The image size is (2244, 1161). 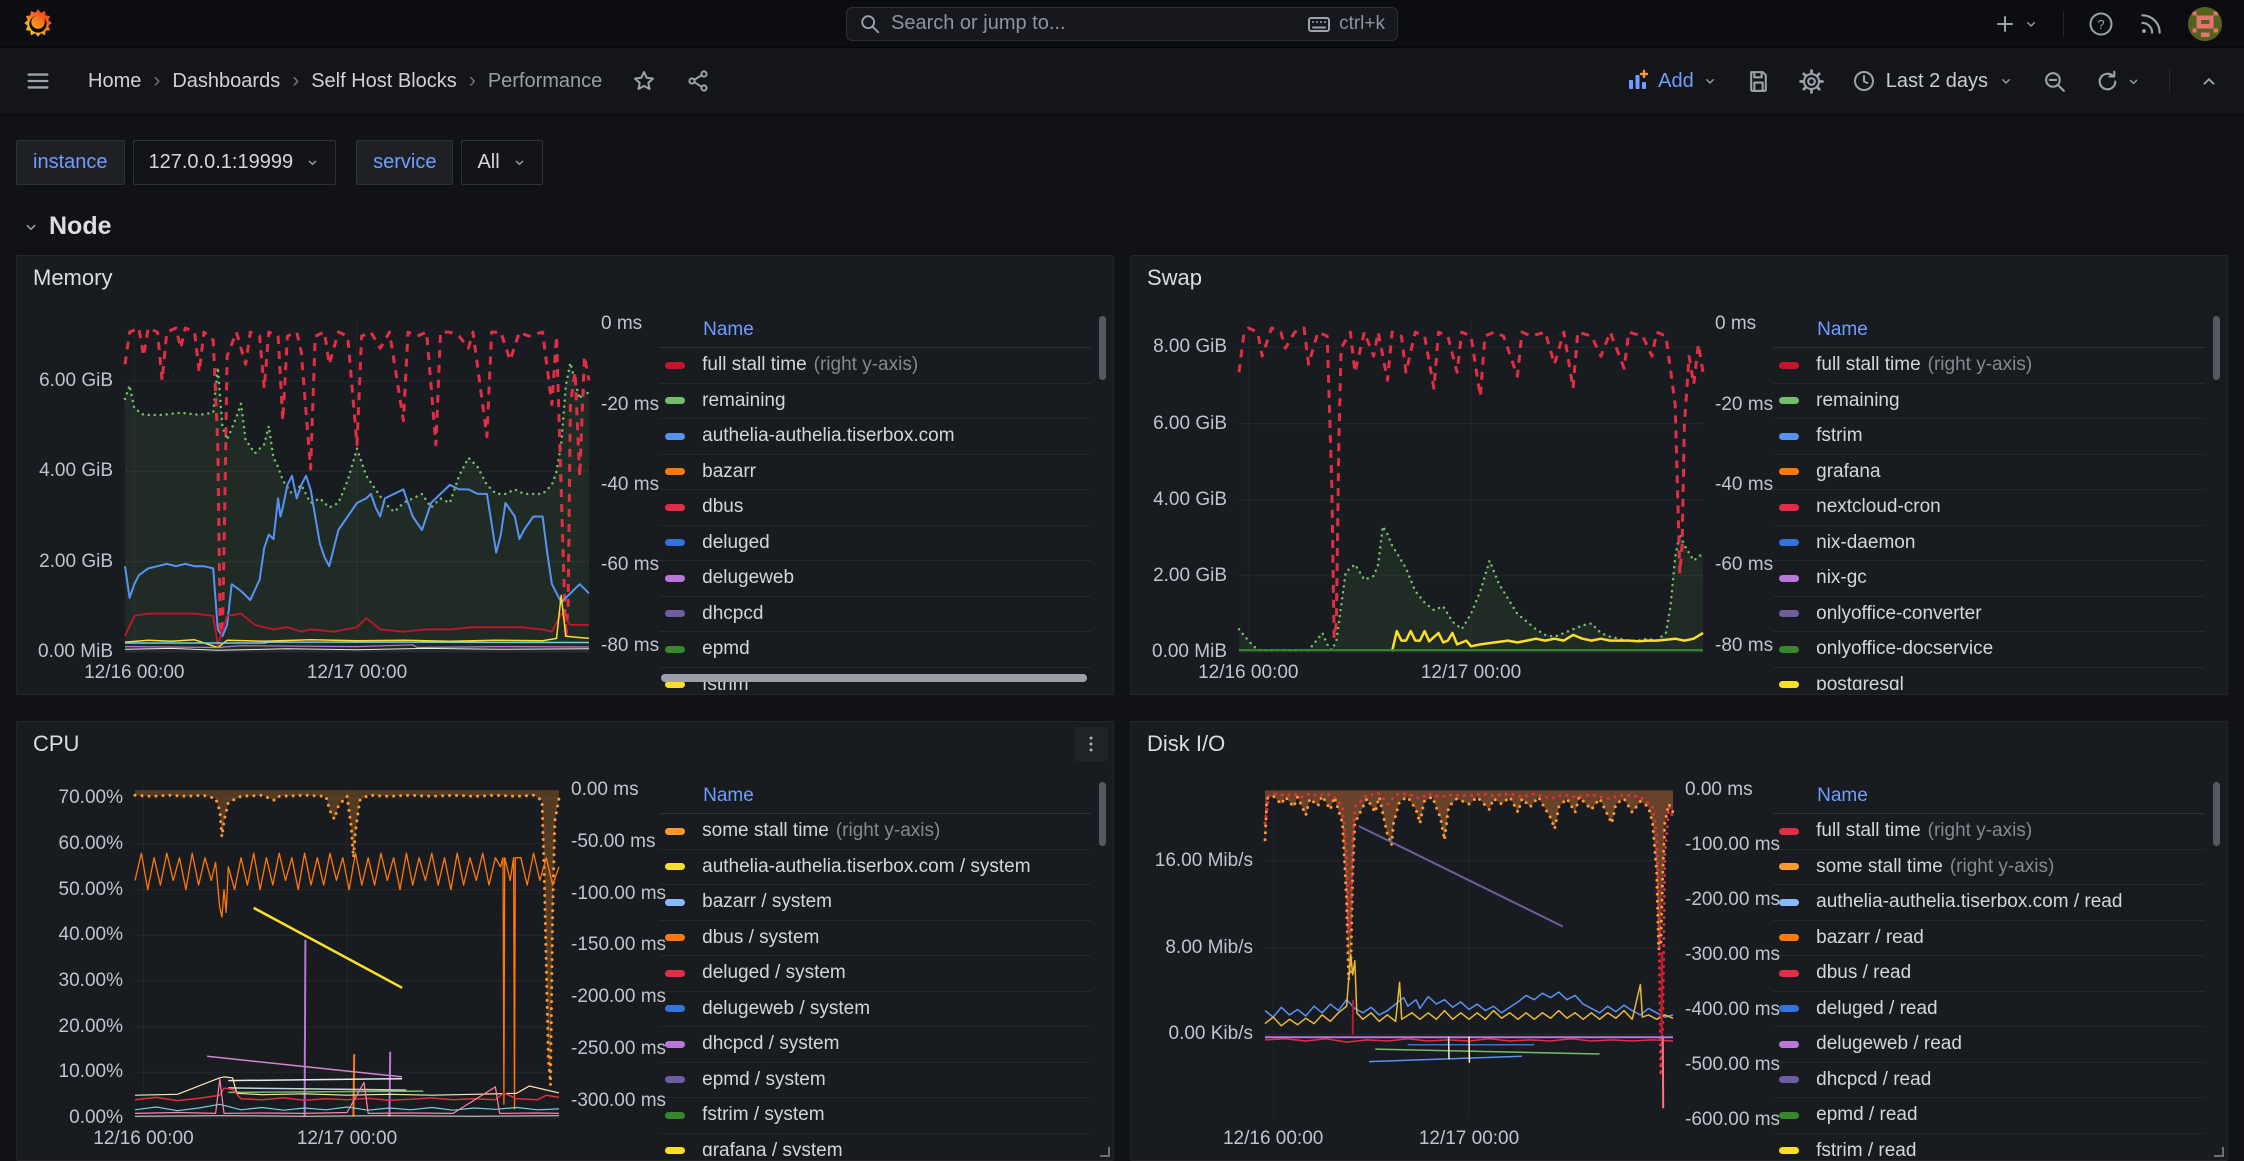 What do you see at coordinates (1989, 1116) in the screenshot?
I see `legend-row: epmd / read` at bounding box center [1989, 1116].